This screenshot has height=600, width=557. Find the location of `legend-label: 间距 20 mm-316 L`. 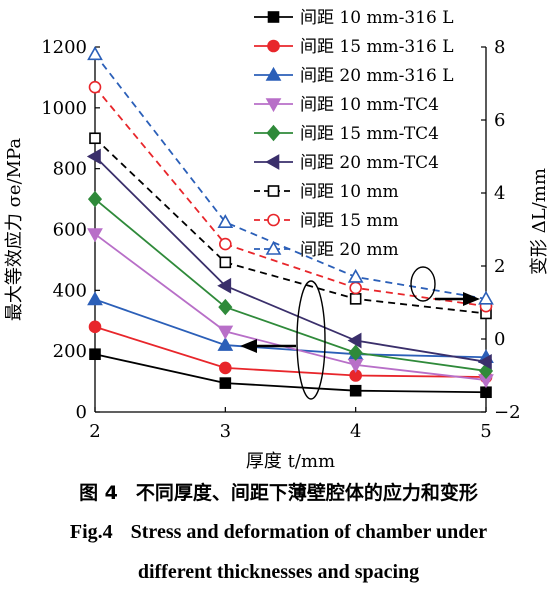

legend-label: 间距 20 mm-316 L is located at coordinates (377, 76).